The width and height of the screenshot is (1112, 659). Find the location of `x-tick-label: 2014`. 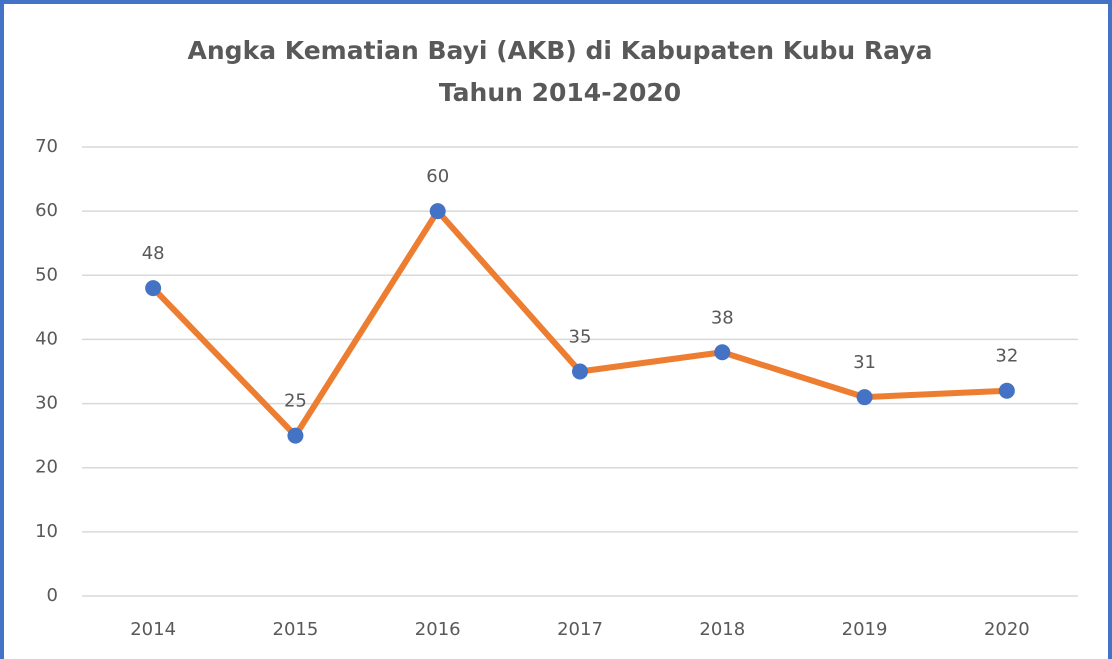

x-tick-label: 2014 is located at coordinates (153, 629).